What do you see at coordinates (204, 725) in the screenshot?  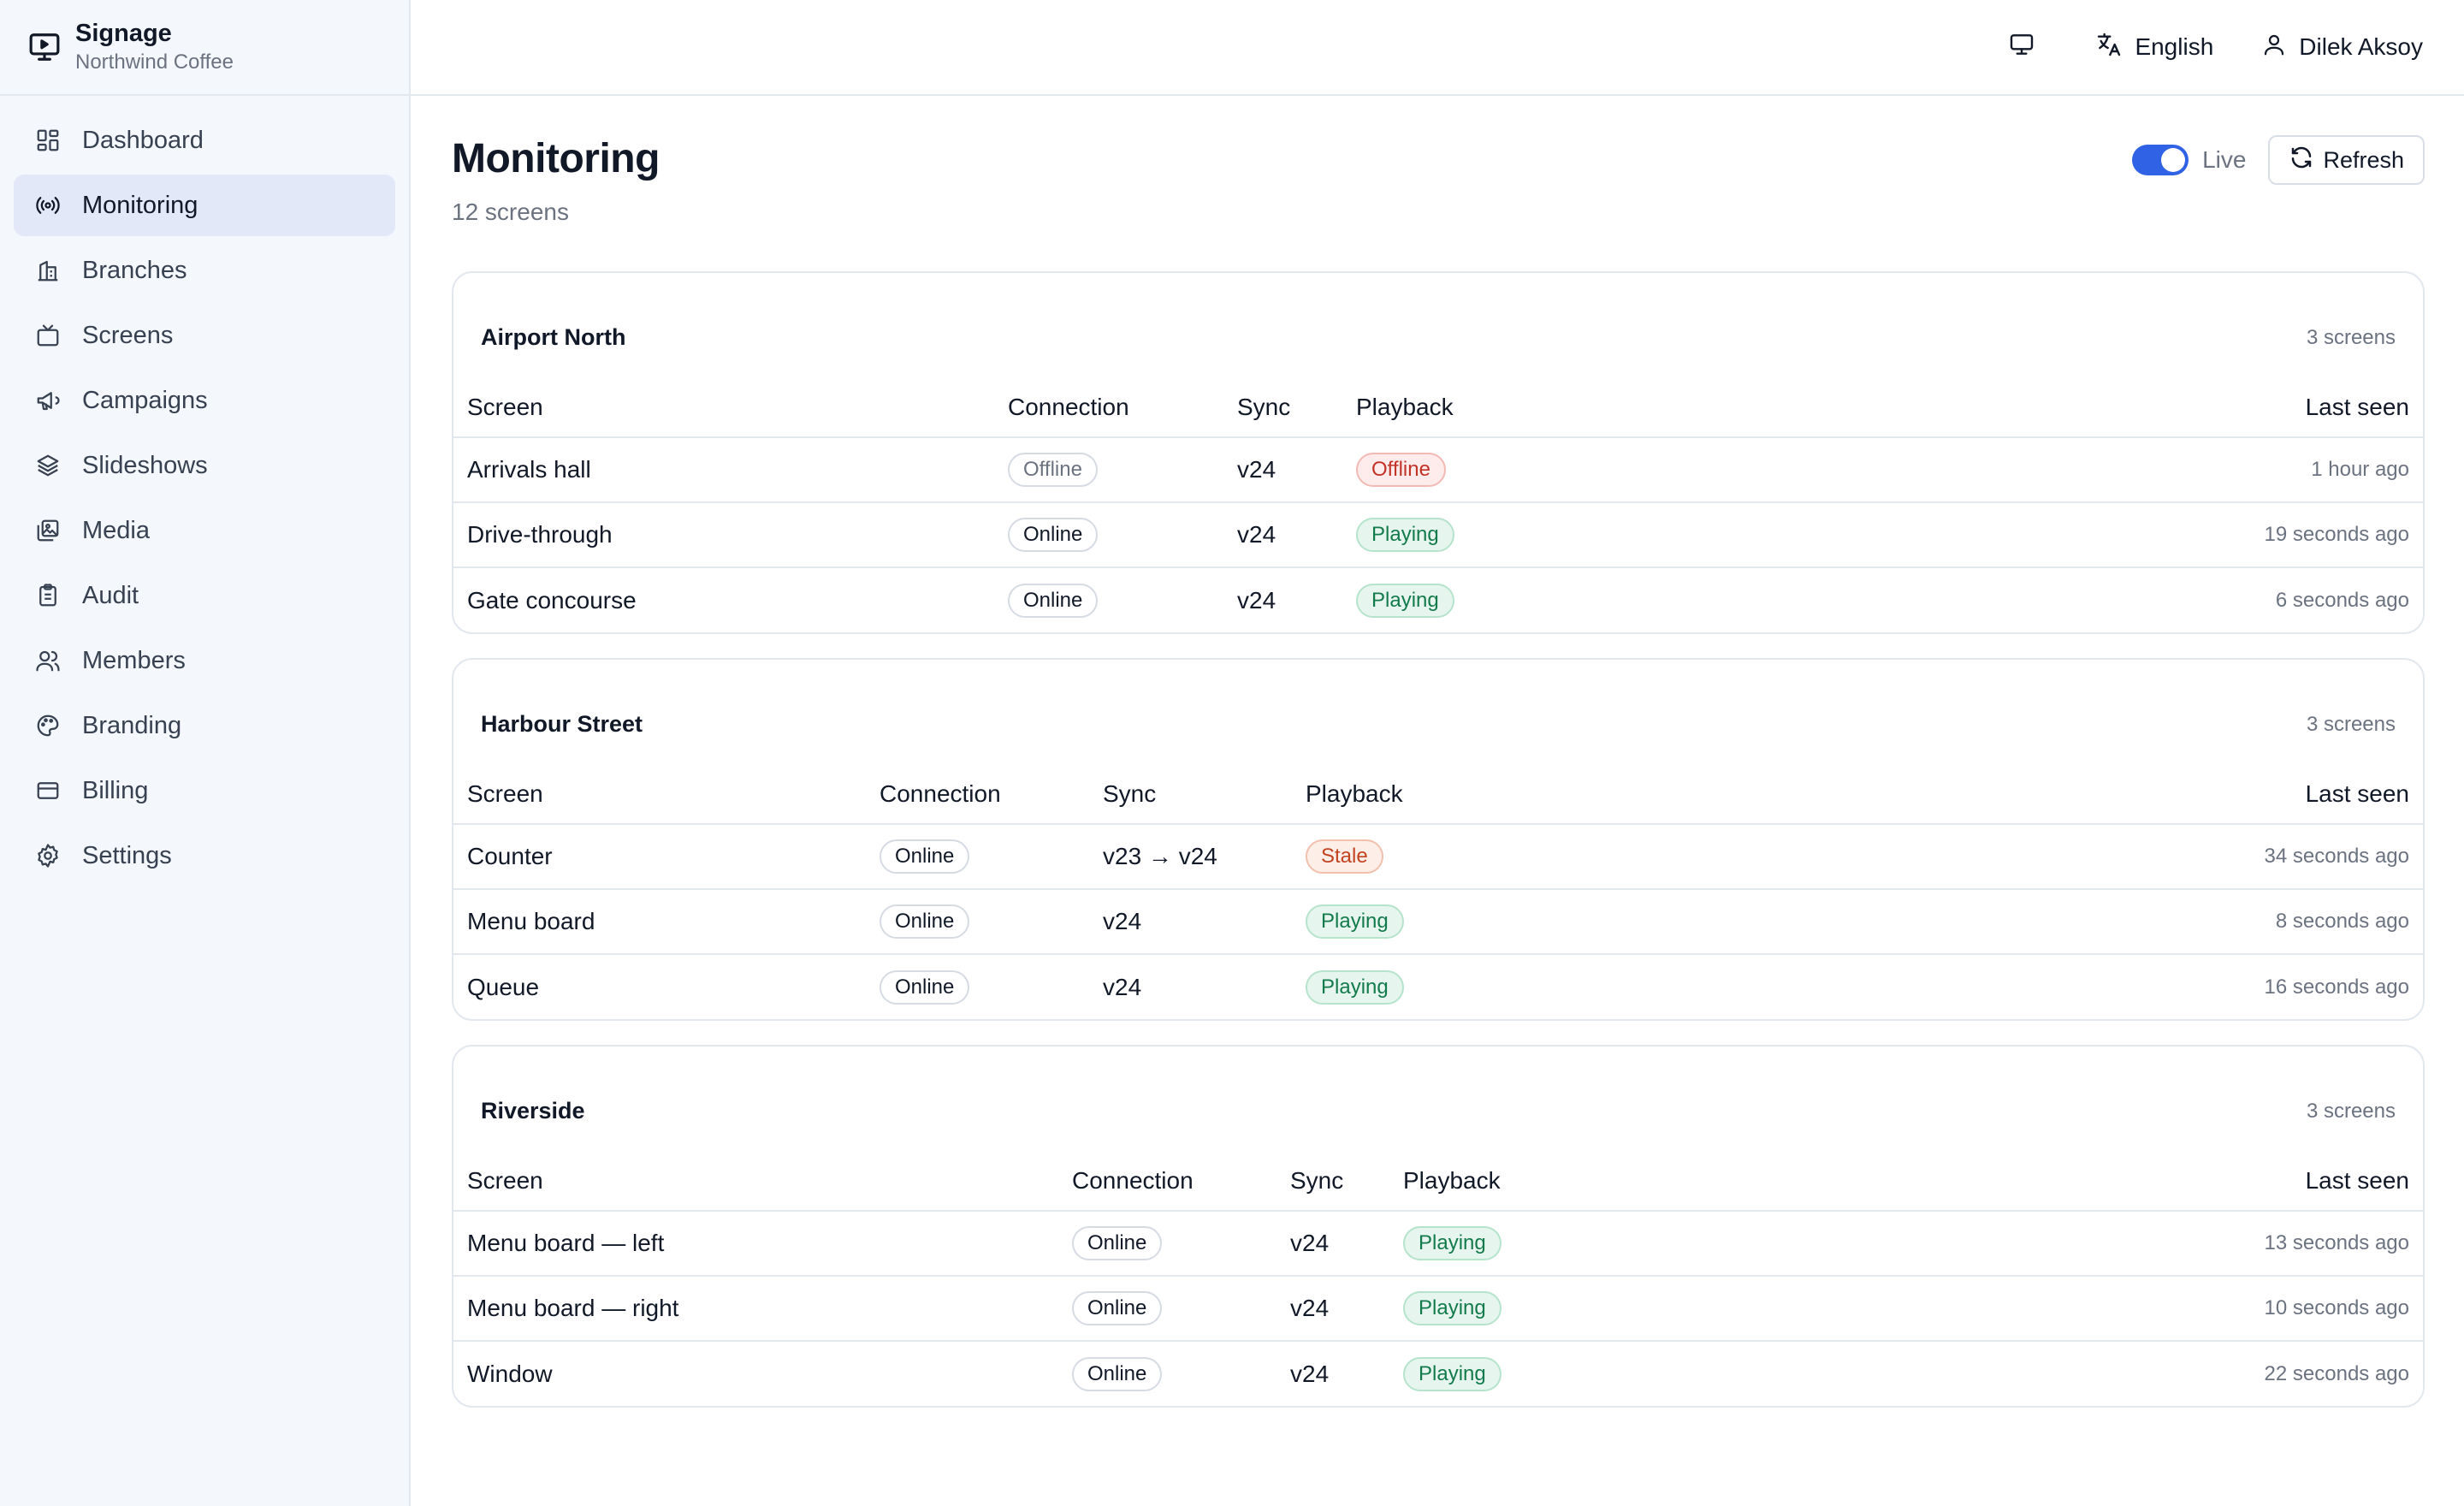 I see `sidebar-item-branding: Branding` at bounding box center [204, 725].